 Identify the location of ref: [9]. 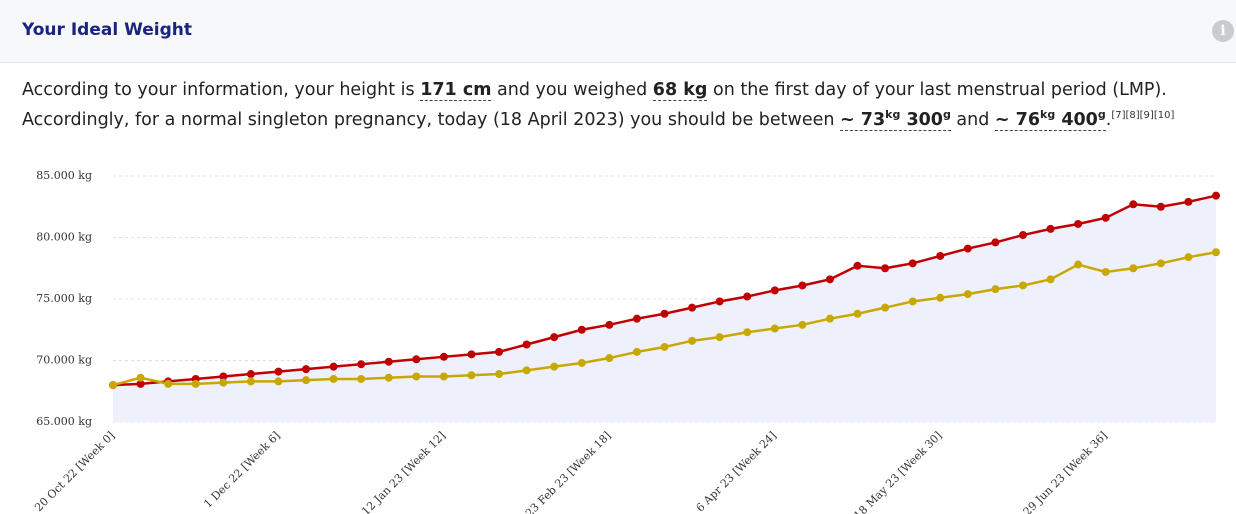
(1146, 115).